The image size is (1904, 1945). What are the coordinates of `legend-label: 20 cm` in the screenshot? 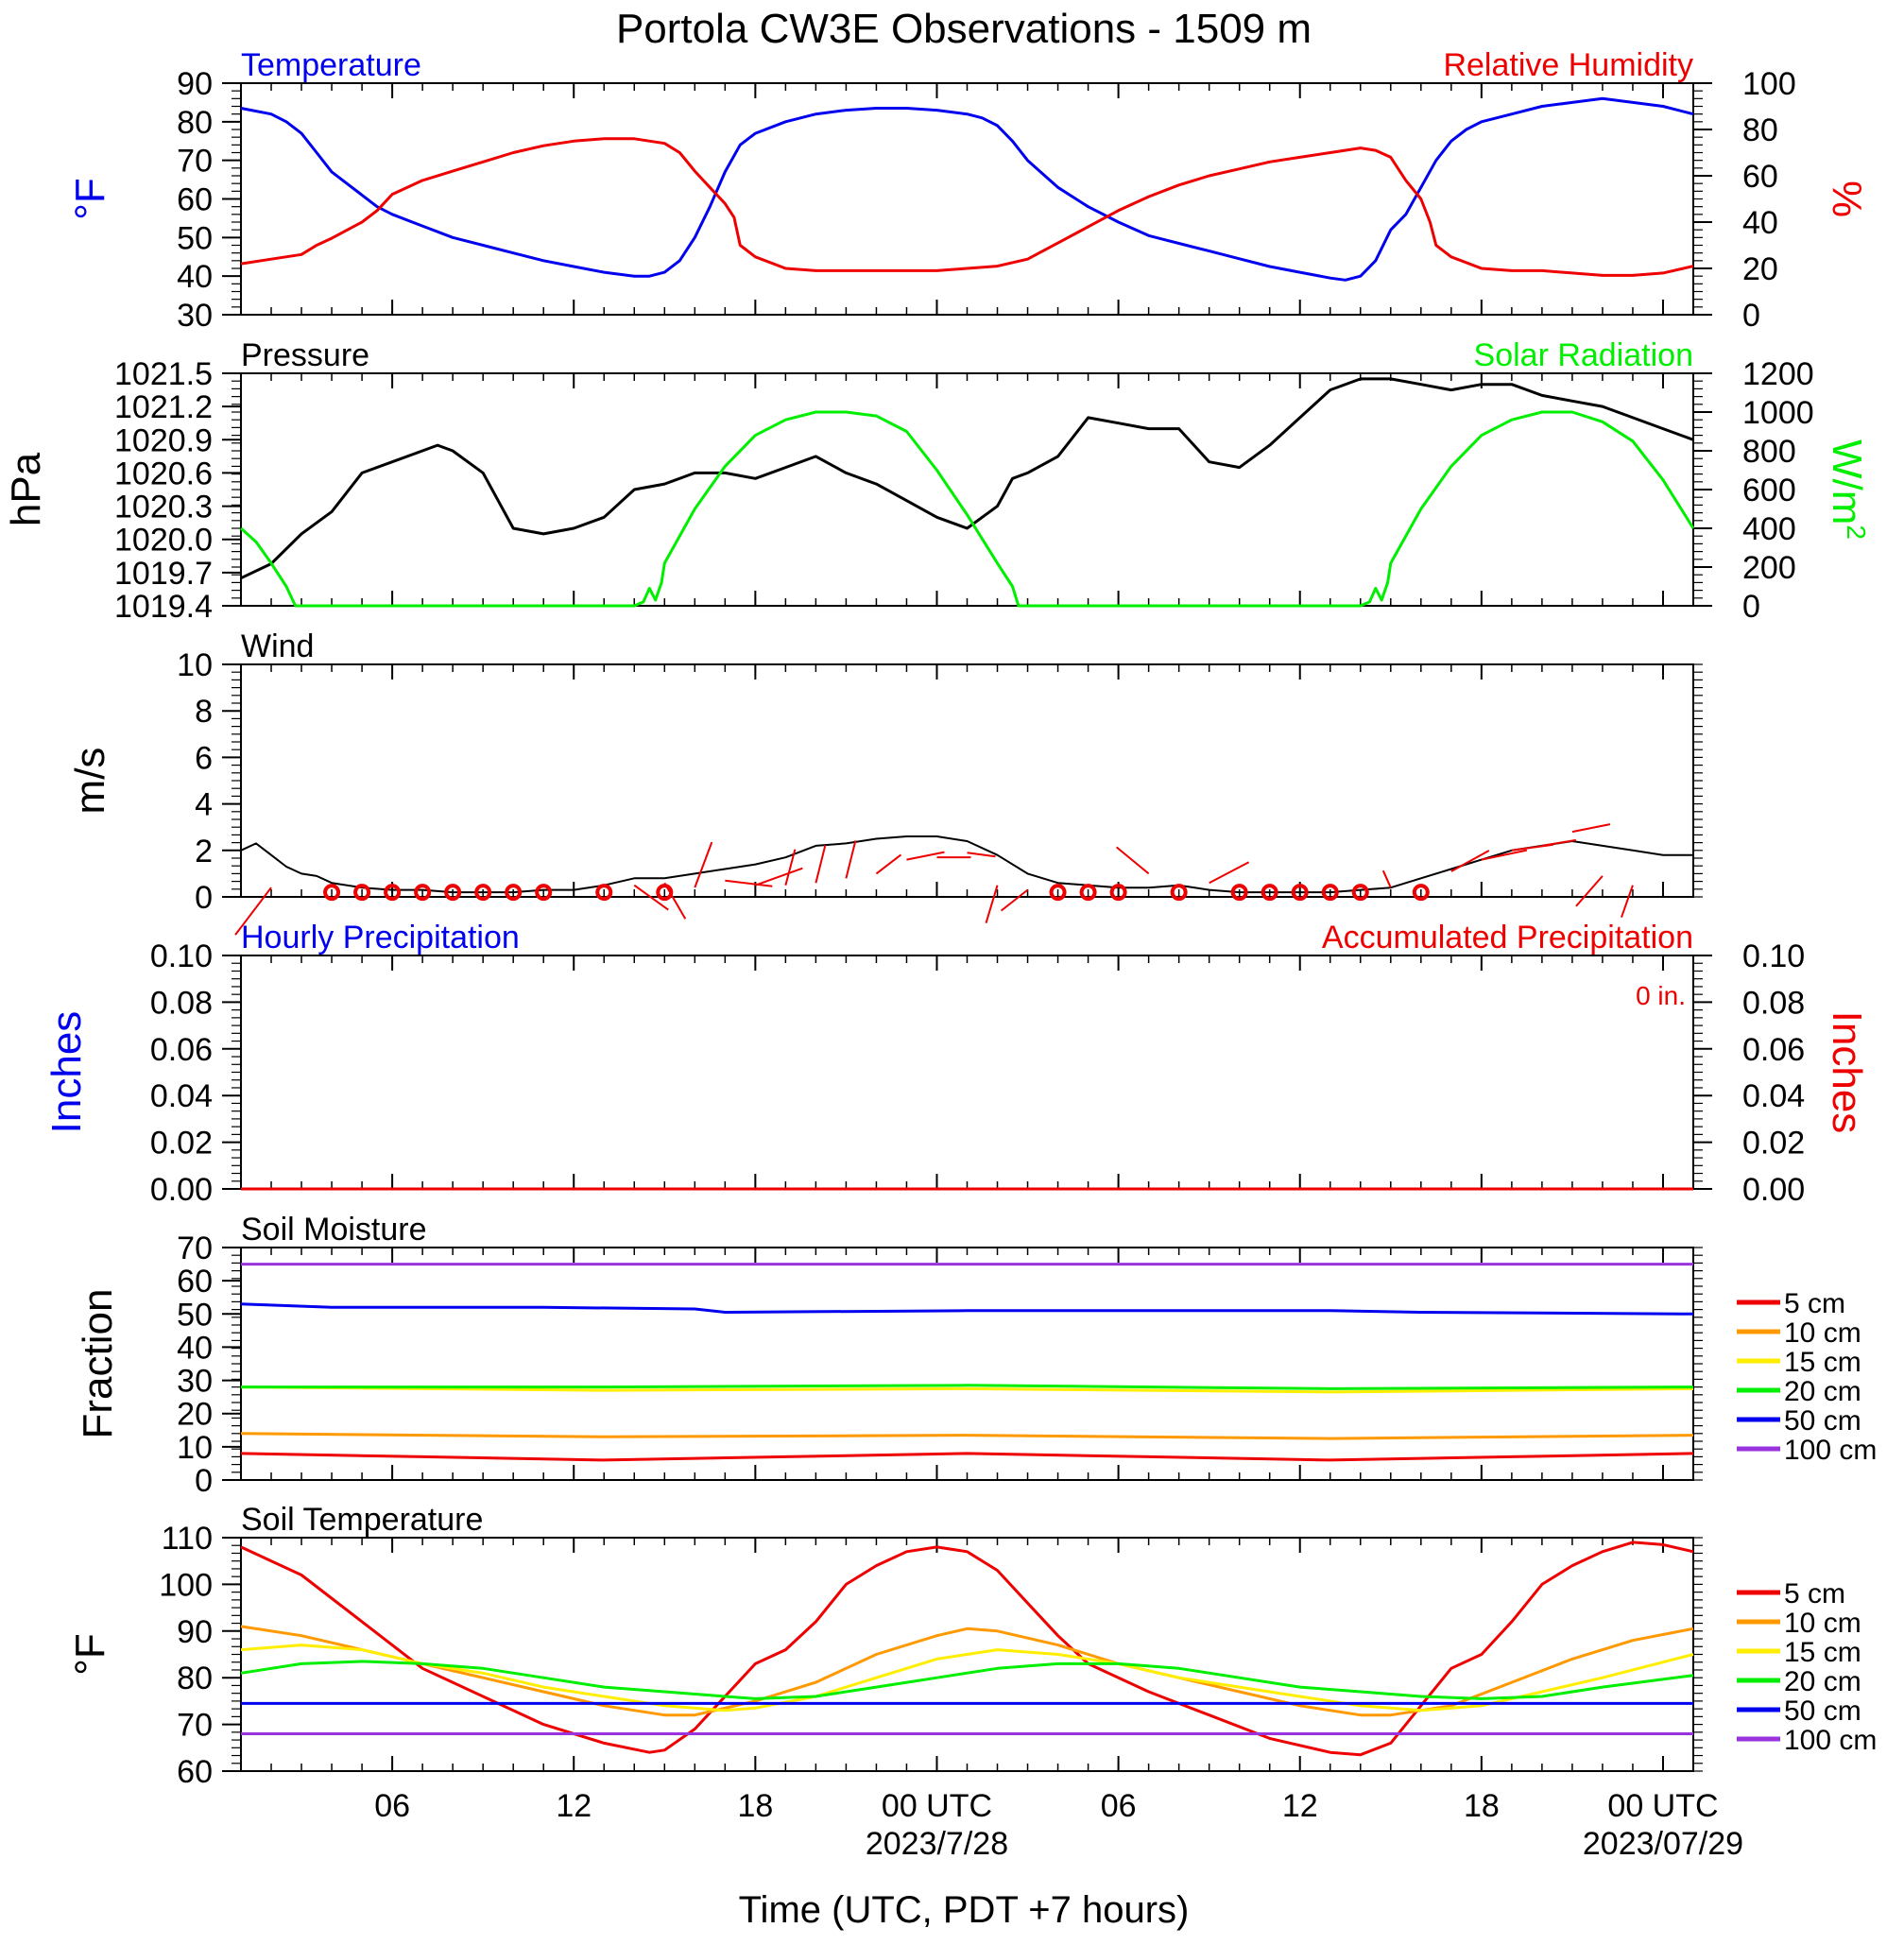 It's located at (1822, 1391).